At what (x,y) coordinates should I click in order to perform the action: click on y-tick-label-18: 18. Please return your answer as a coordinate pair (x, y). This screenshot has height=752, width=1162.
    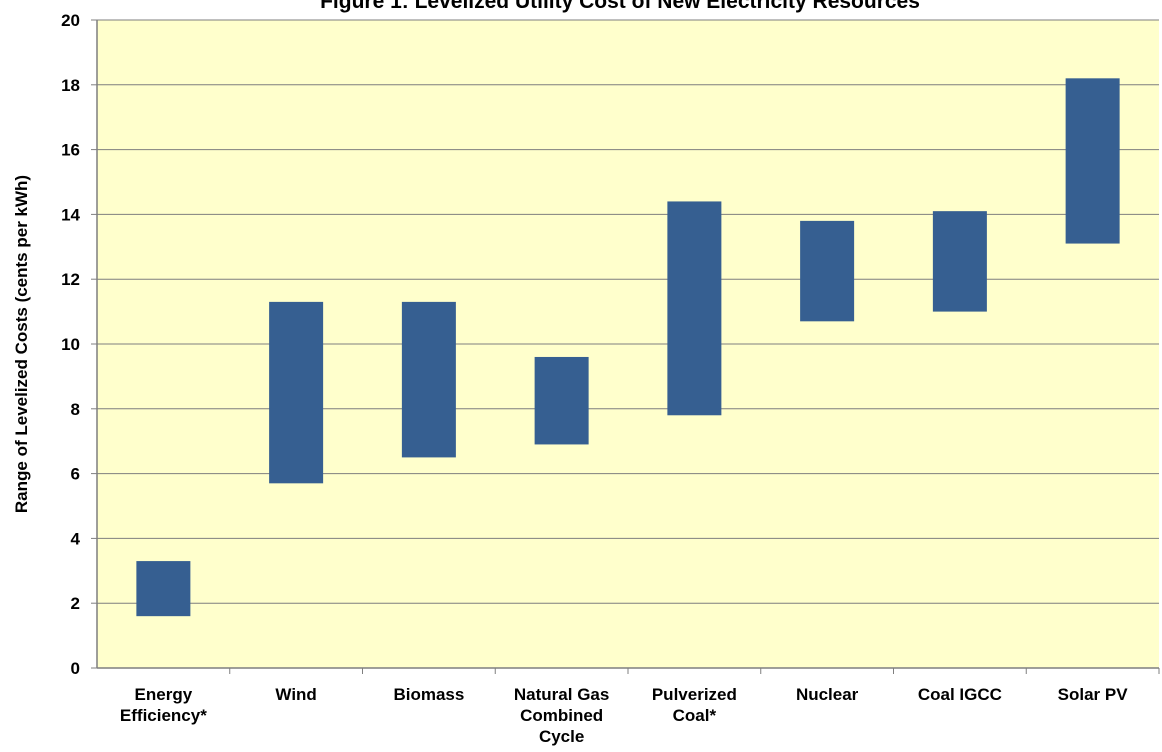
    Looking at the image, I should click on (70, 85).